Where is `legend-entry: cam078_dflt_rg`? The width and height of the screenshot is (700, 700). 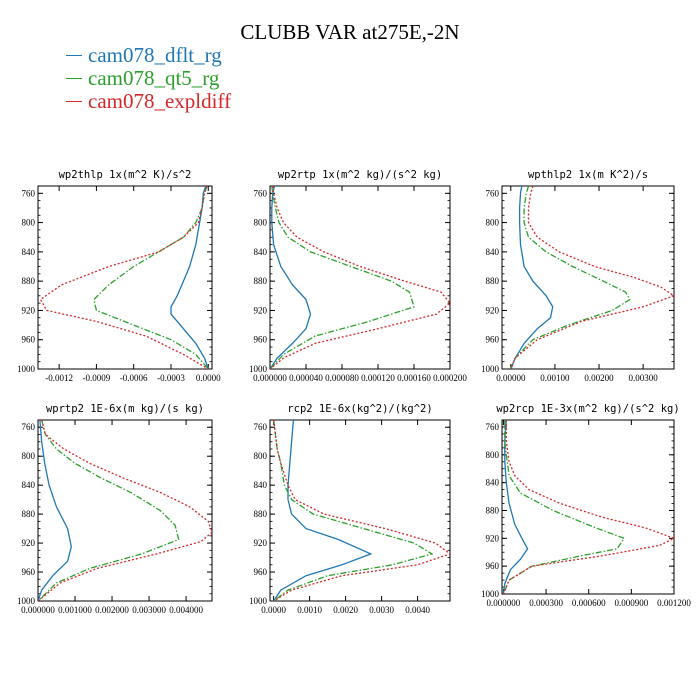
legend-entry: cam078_dflt_rg is located at coordinates (148, 55).